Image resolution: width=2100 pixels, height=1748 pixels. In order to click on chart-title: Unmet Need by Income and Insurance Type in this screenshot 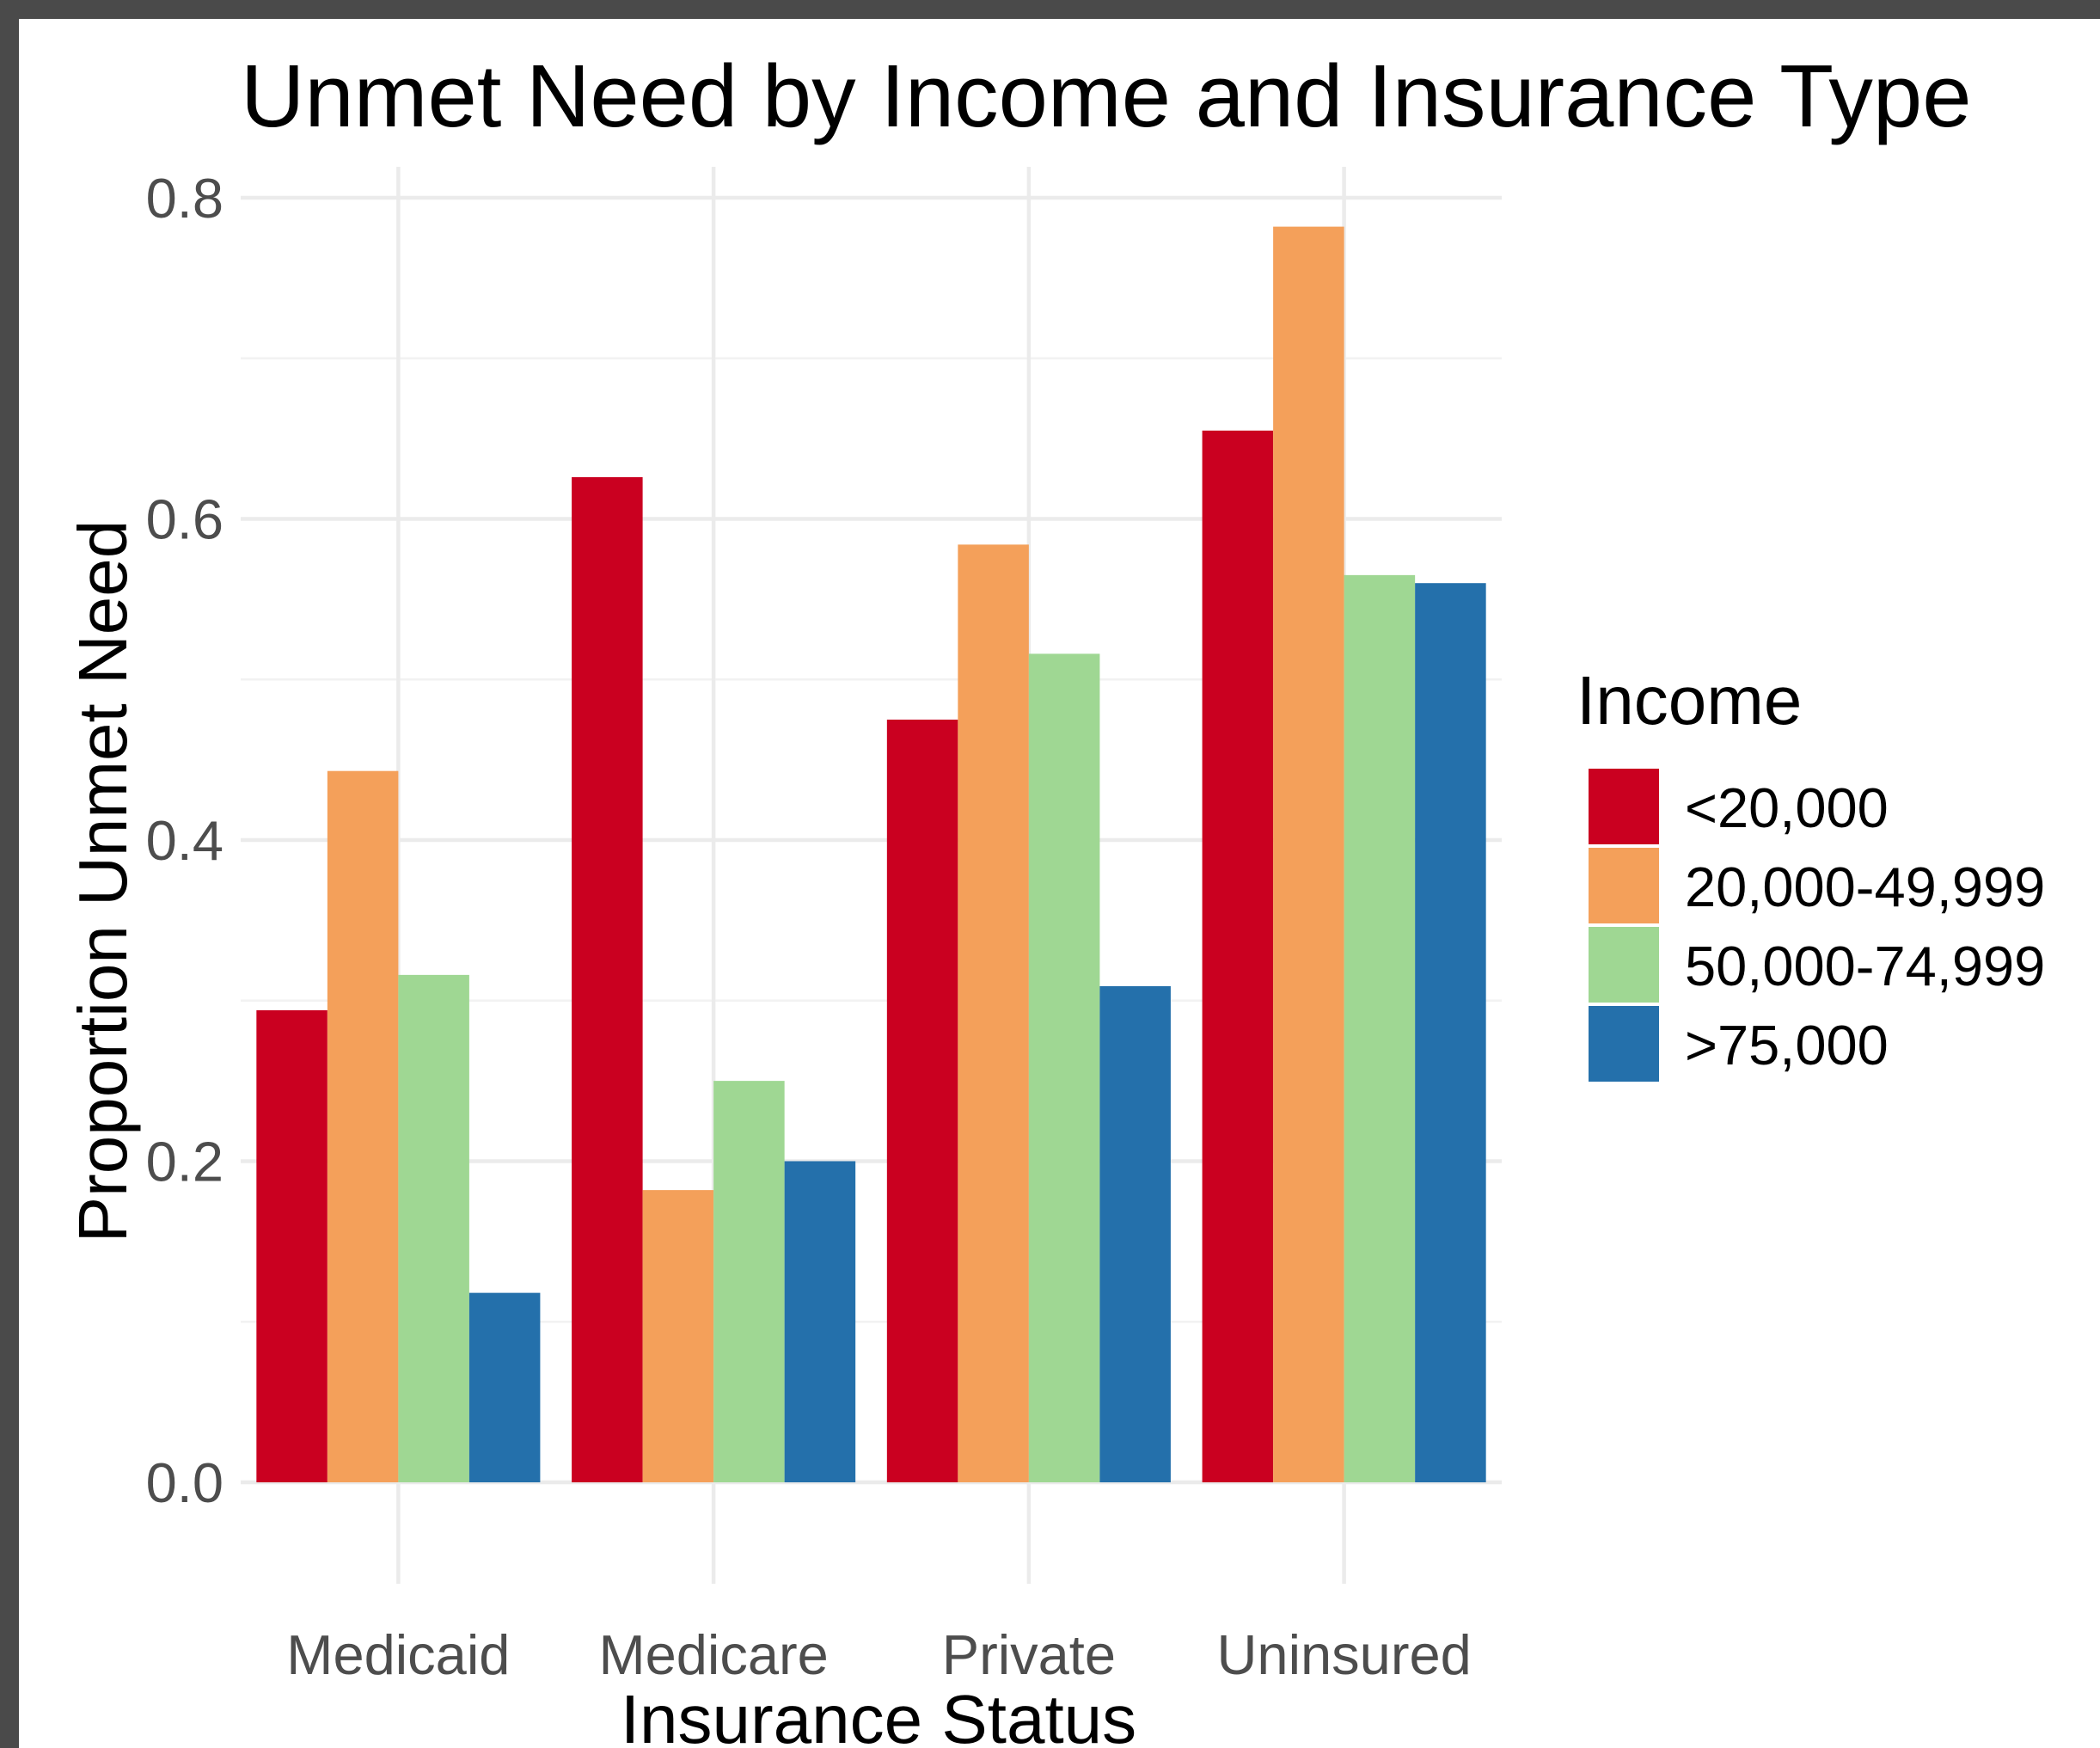, I will do `click(1106, 95)`.